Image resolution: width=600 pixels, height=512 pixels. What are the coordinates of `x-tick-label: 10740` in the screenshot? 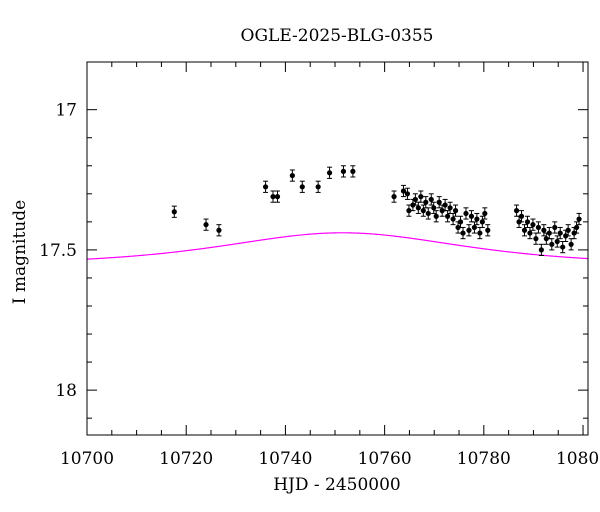 It's located at (285, 459).